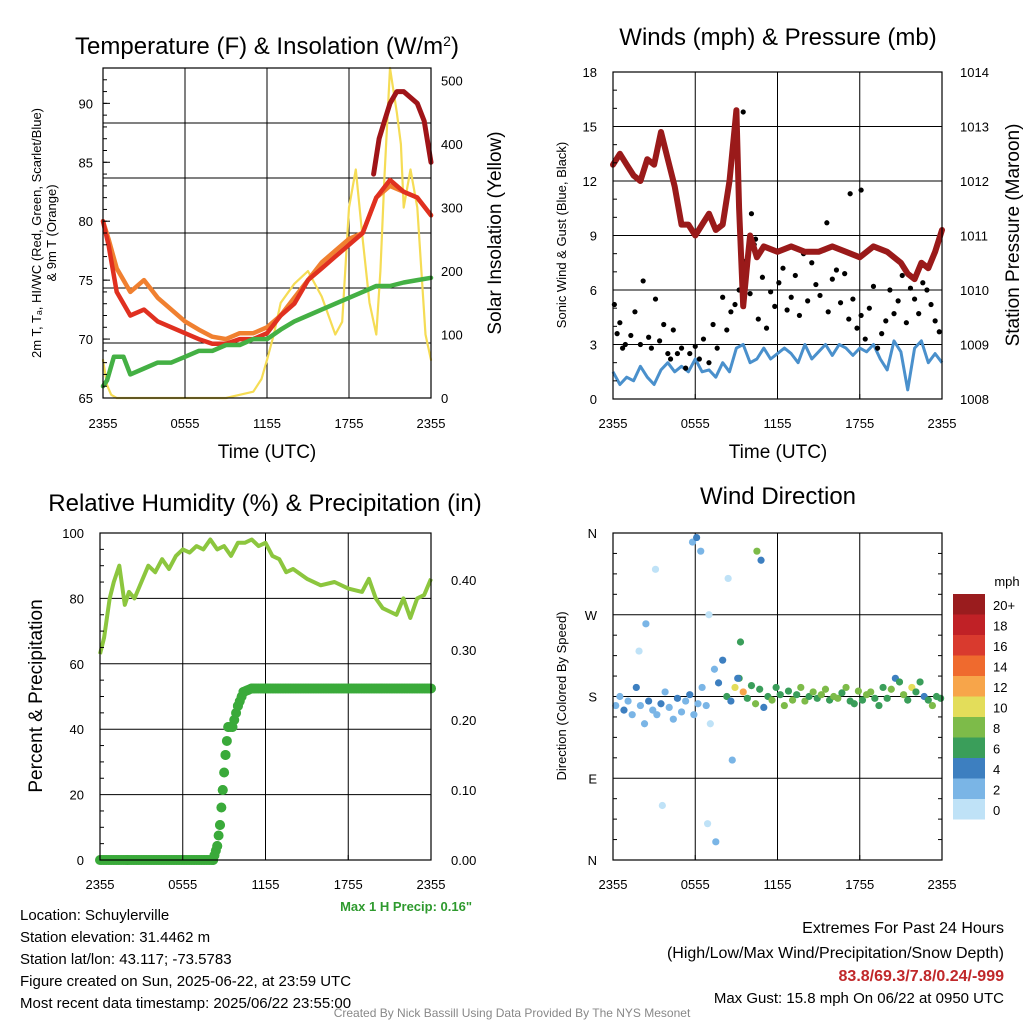  I want to click on temp-chart-title: Temperature (F) & Insolation (W/m2), so click(267, 46).